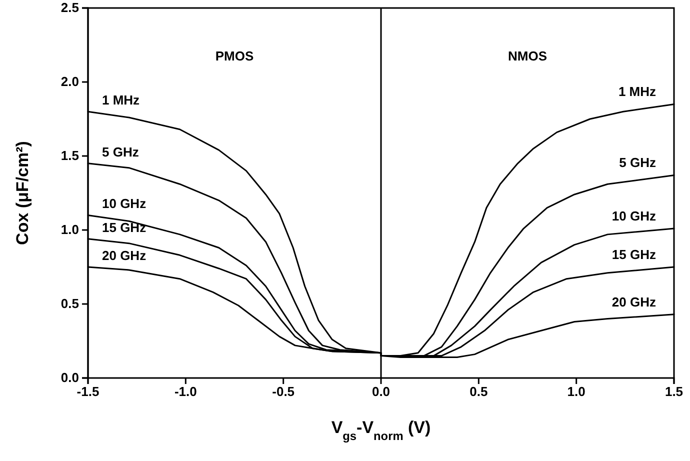  What do you see at coordinates (283, 392) in the screenshot?
I see `x-tick-label: -0.5` at bounding box center [283, 392].